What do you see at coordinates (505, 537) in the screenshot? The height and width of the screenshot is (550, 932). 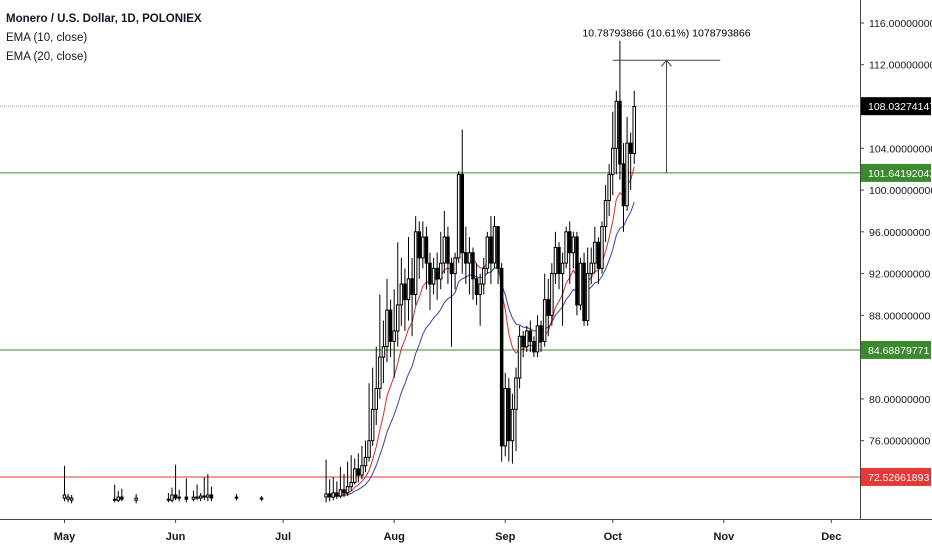 I see `x-tick-label: Sep` at bounding box center [505, 537].